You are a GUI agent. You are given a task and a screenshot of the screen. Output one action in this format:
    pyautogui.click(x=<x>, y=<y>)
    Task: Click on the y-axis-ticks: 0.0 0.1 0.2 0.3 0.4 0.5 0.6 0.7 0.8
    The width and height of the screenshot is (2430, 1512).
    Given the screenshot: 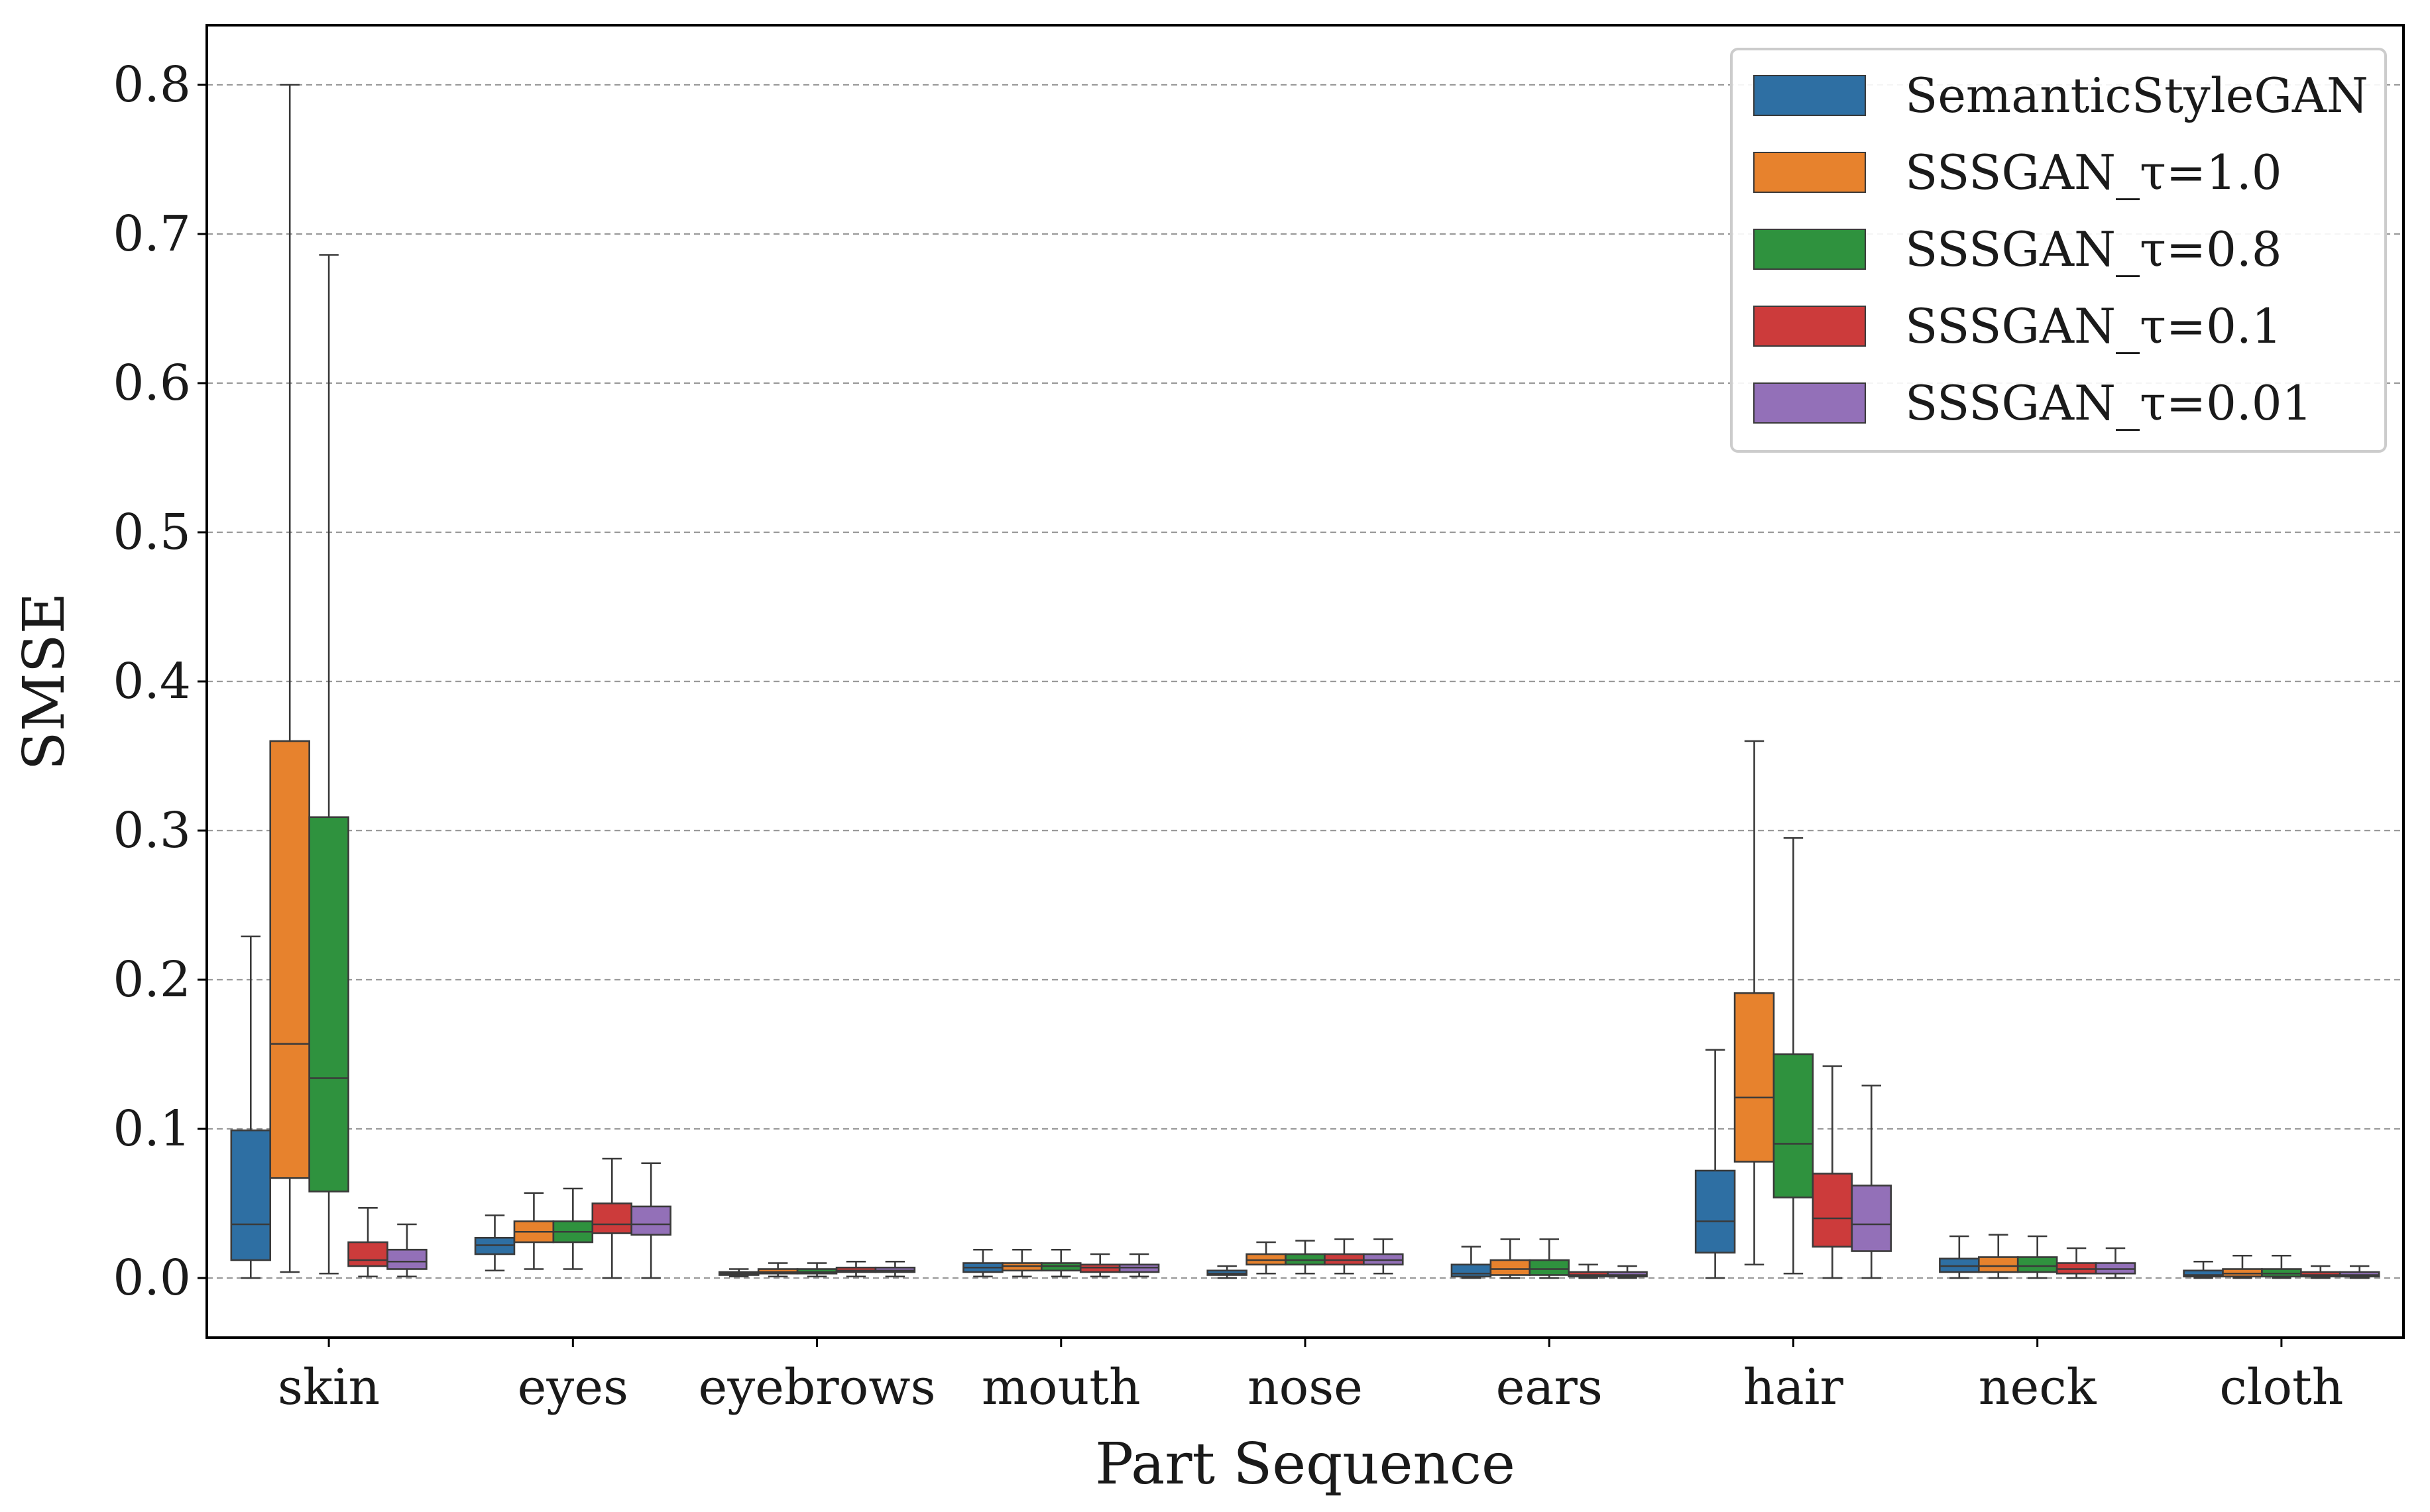 What is the action you would take?
    pyautogui.click(x=160, y=681)
    